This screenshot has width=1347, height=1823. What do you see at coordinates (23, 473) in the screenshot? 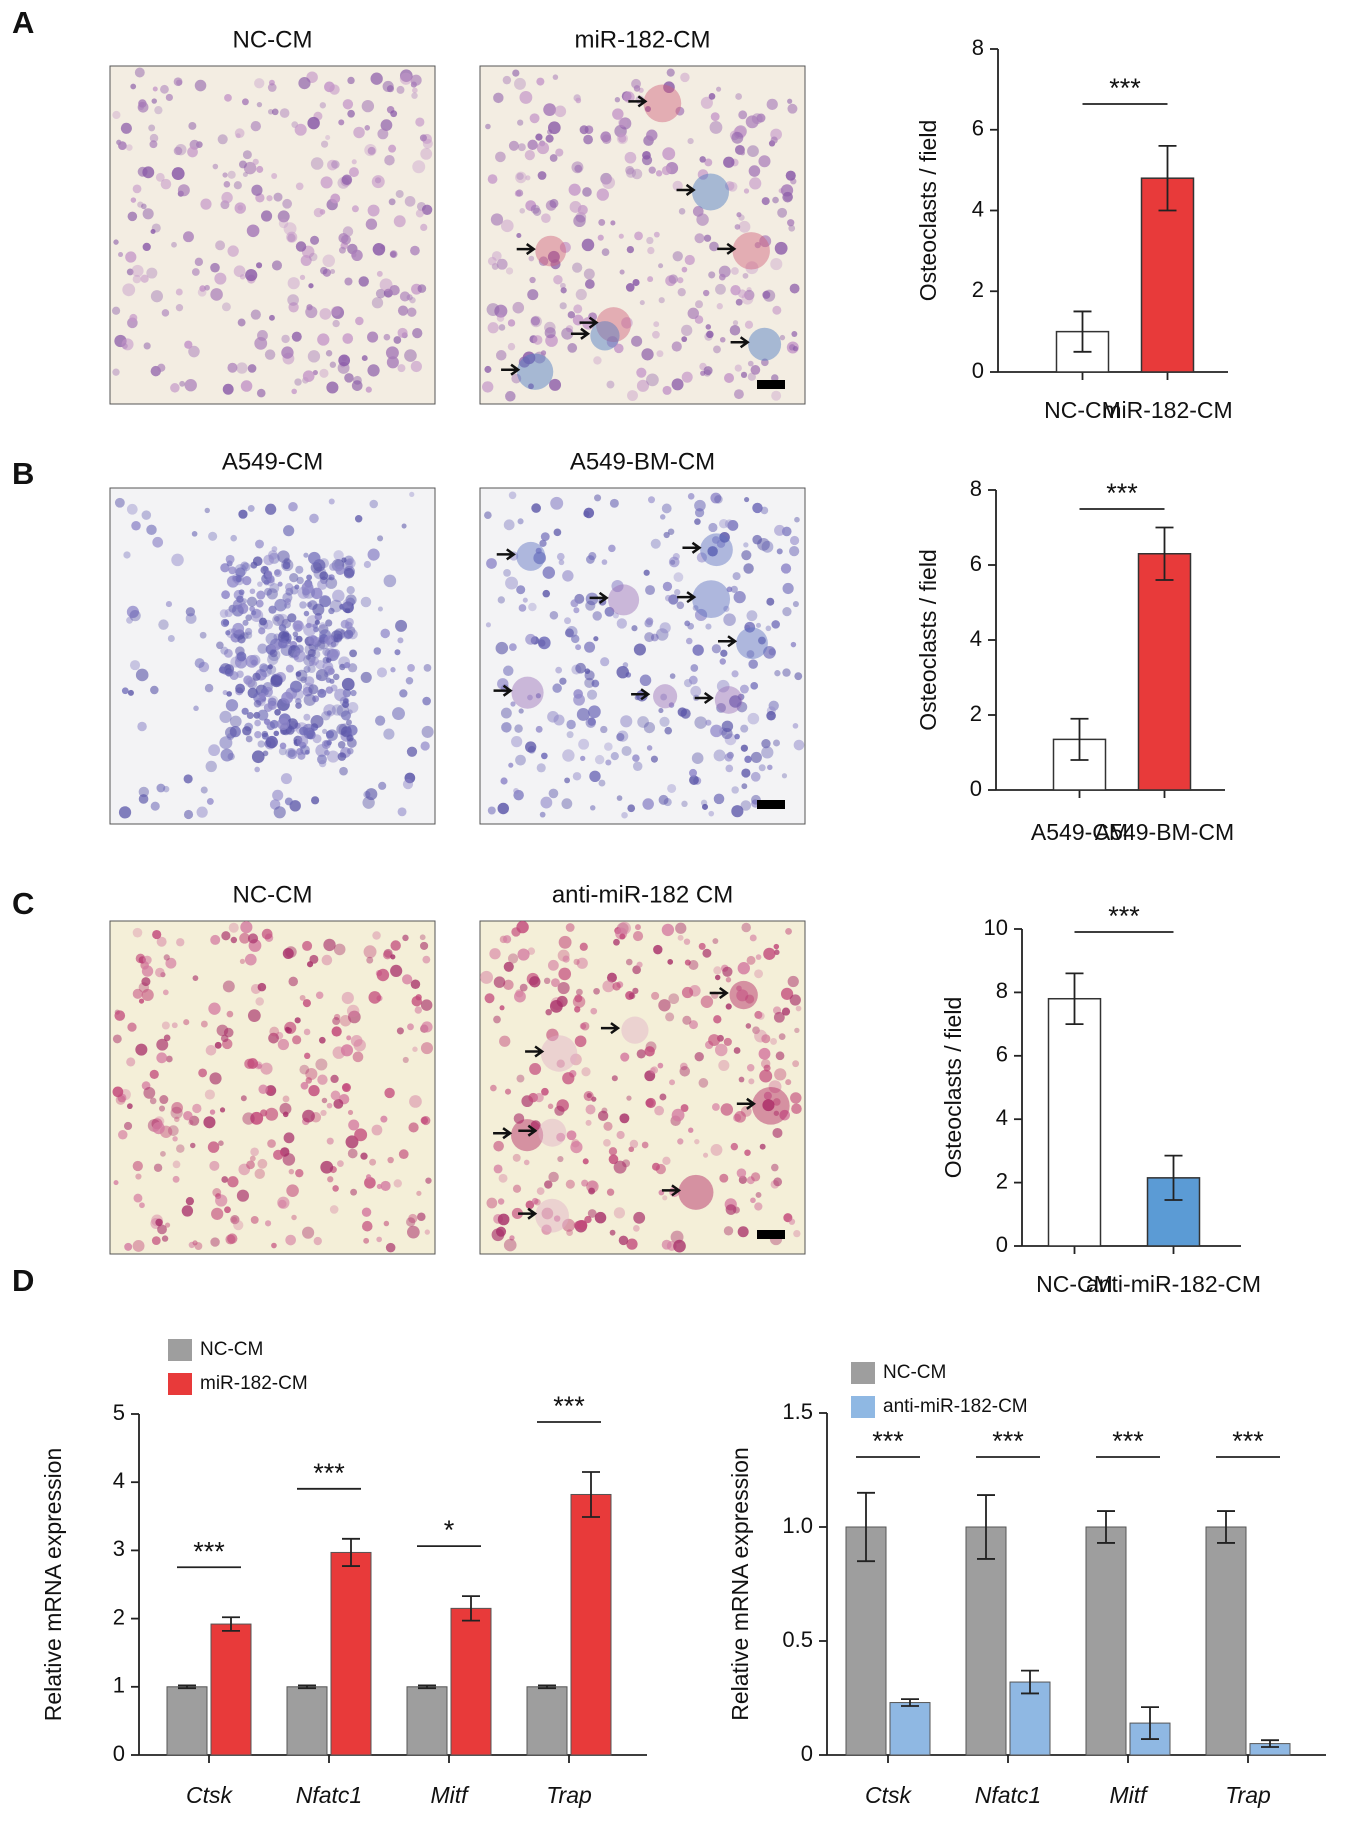
I see `panel-label: B` at bounding box center [23, 473].